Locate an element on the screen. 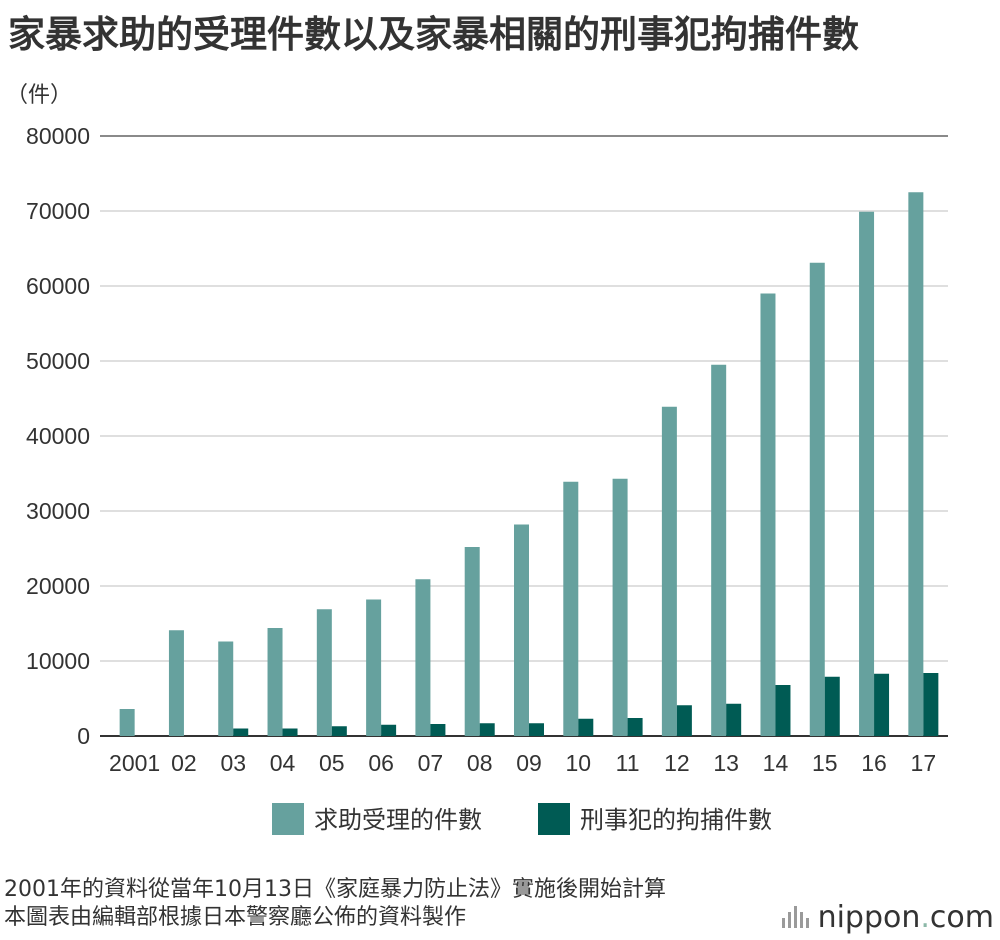 The height and width of the screenshot is (940, 1000). y-tick-label: 60000 is located at coordinates (58, 286).